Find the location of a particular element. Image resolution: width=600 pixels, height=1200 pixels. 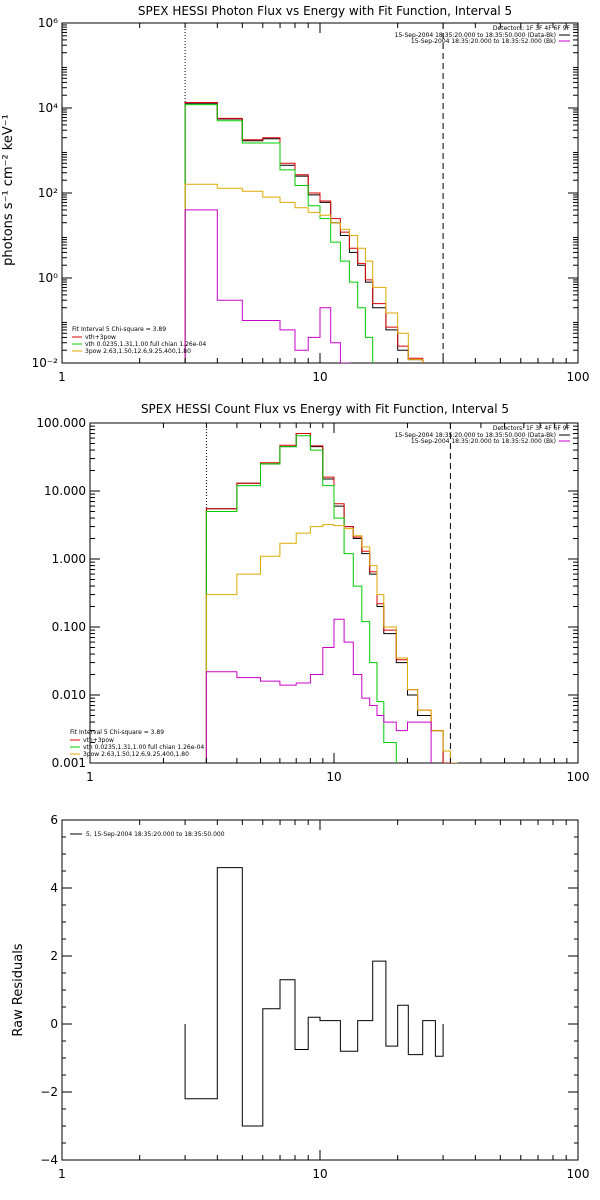

photon-flux-y-tick-label: 10² is located at coordinates (48, 193).